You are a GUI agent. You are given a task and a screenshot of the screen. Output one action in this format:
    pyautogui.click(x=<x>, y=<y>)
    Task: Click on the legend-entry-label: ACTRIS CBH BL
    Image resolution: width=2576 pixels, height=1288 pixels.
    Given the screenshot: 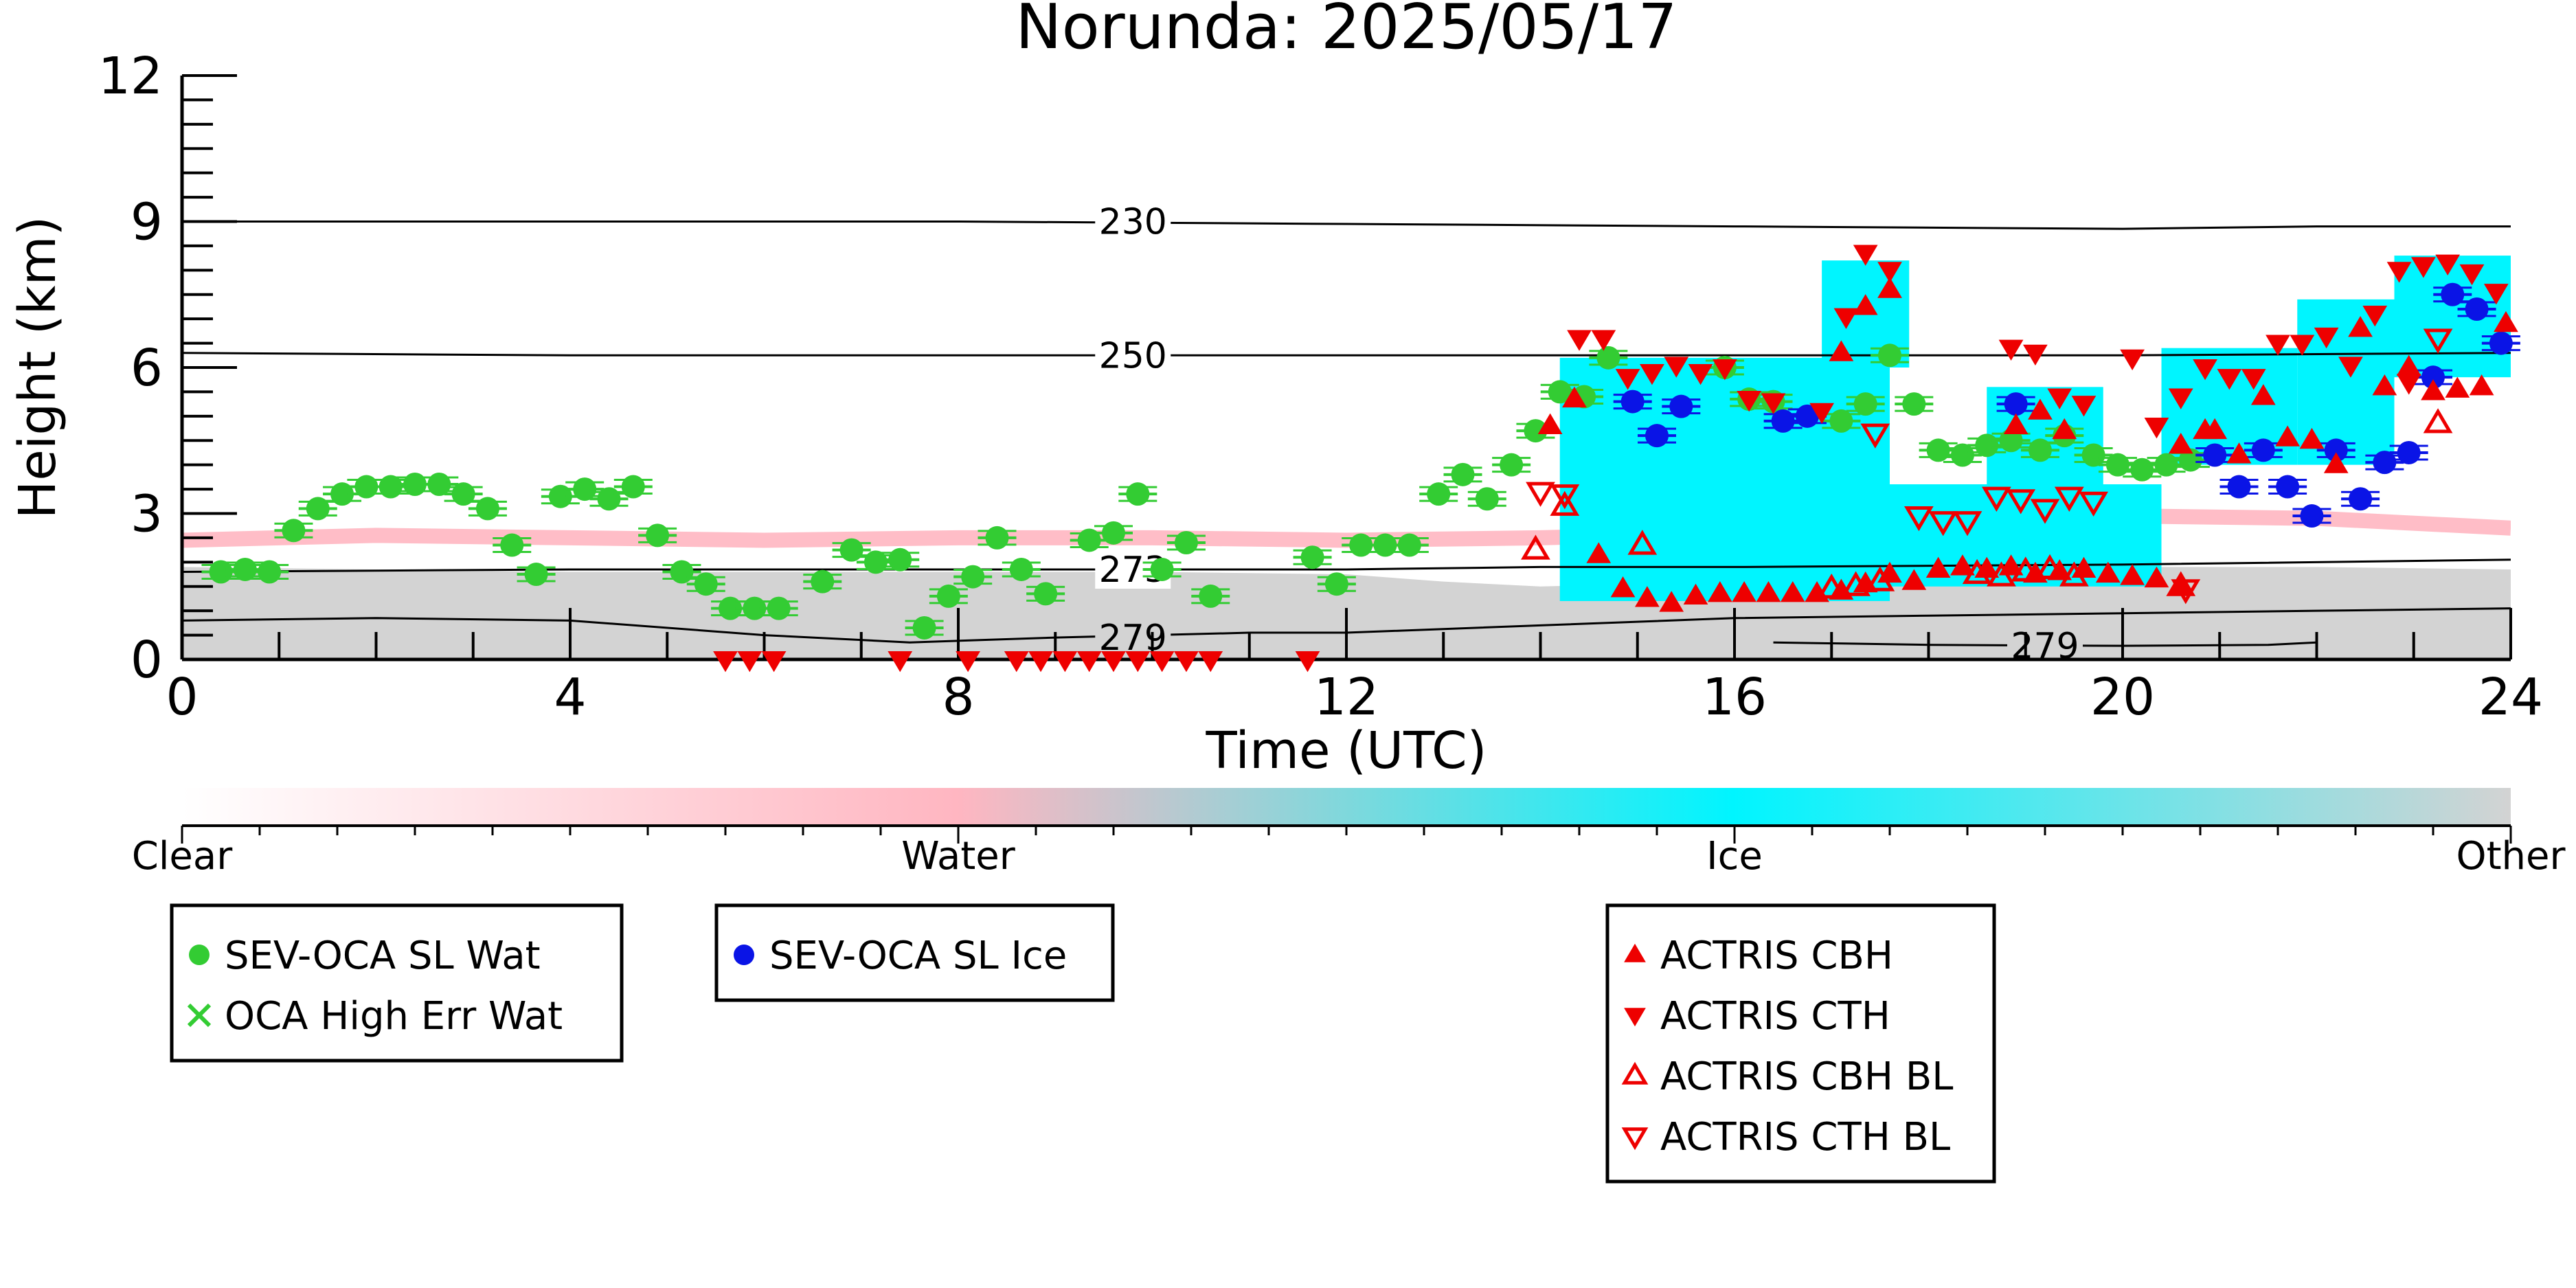 What is the action you would take?
    pyautogui.click(x=1806, y=1076)
    